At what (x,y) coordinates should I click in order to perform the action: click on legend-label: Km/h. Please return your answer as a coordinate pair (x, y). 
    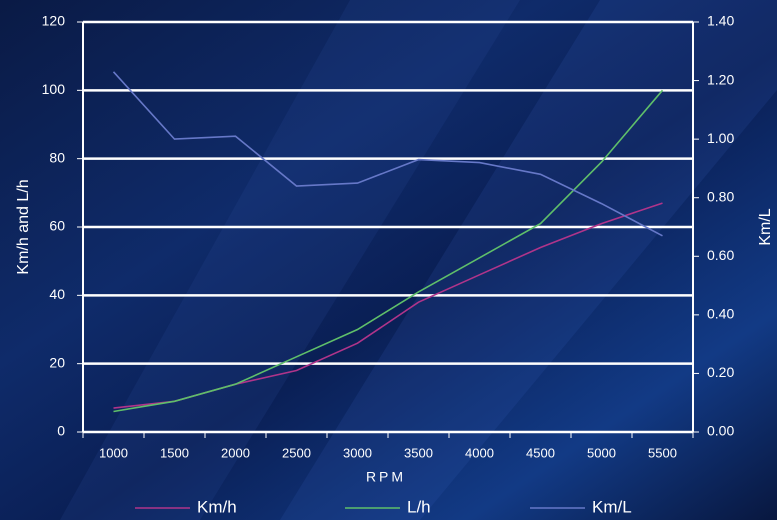
    Looking at the image, I should click on (217, 506).